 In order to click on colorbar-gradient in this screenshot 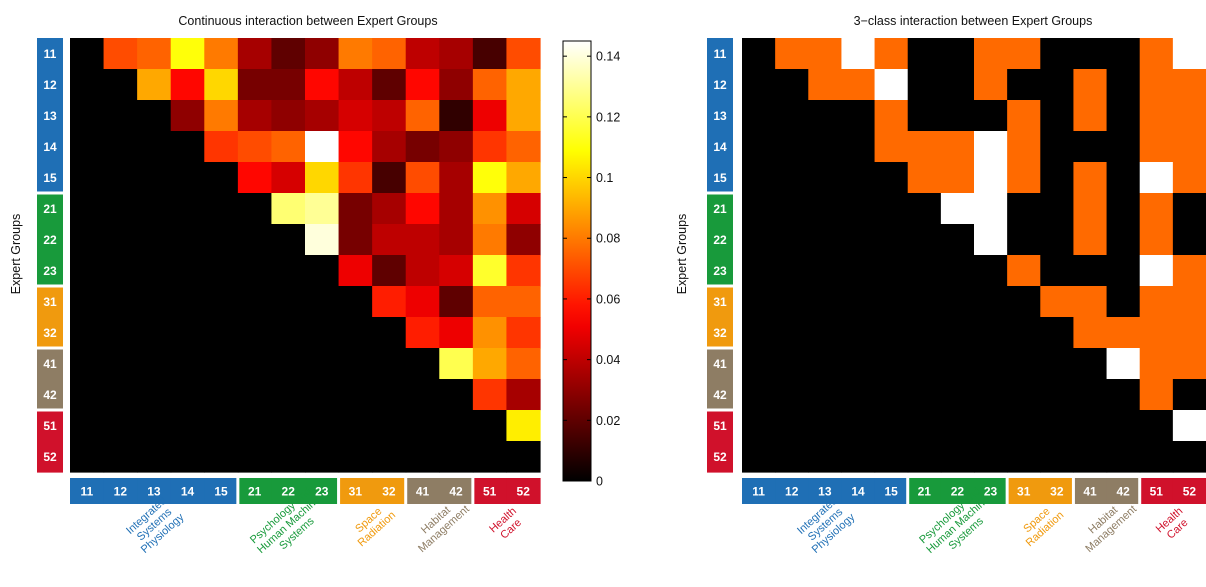, I will do `click(577, 261)`.